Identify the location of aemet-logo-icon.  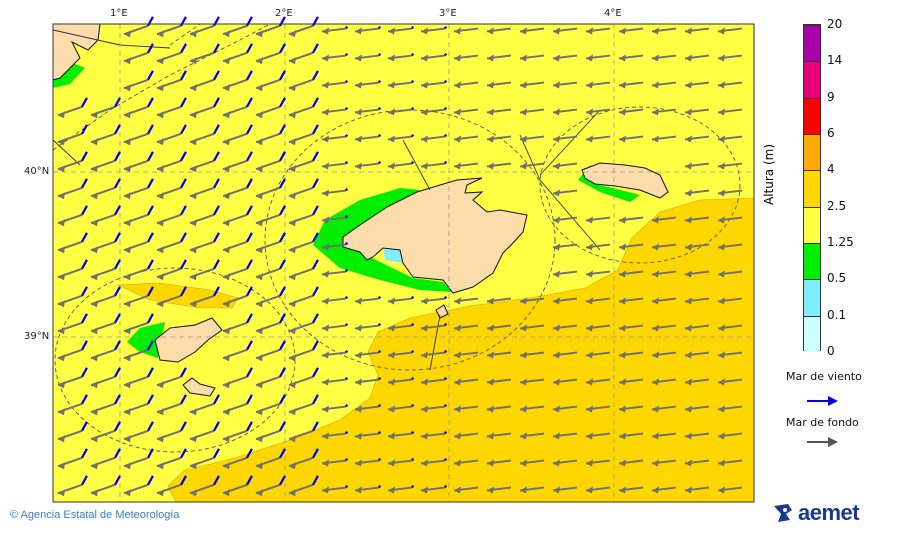
(783, 513).